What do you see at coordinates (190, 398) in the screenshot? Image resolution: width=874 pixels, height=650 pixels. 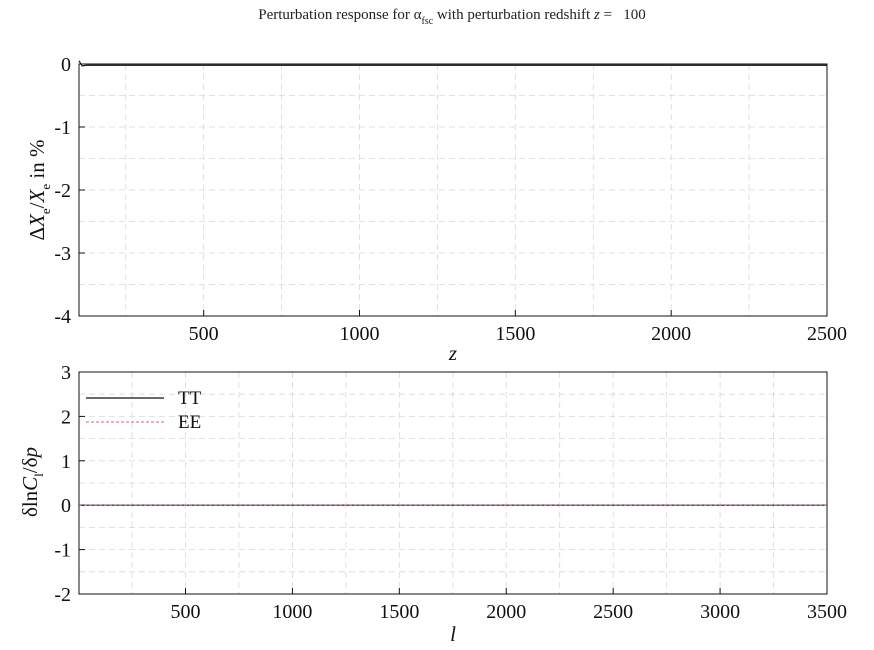 I see `legend-tt-label: TT` at bounding box center [190, 398].